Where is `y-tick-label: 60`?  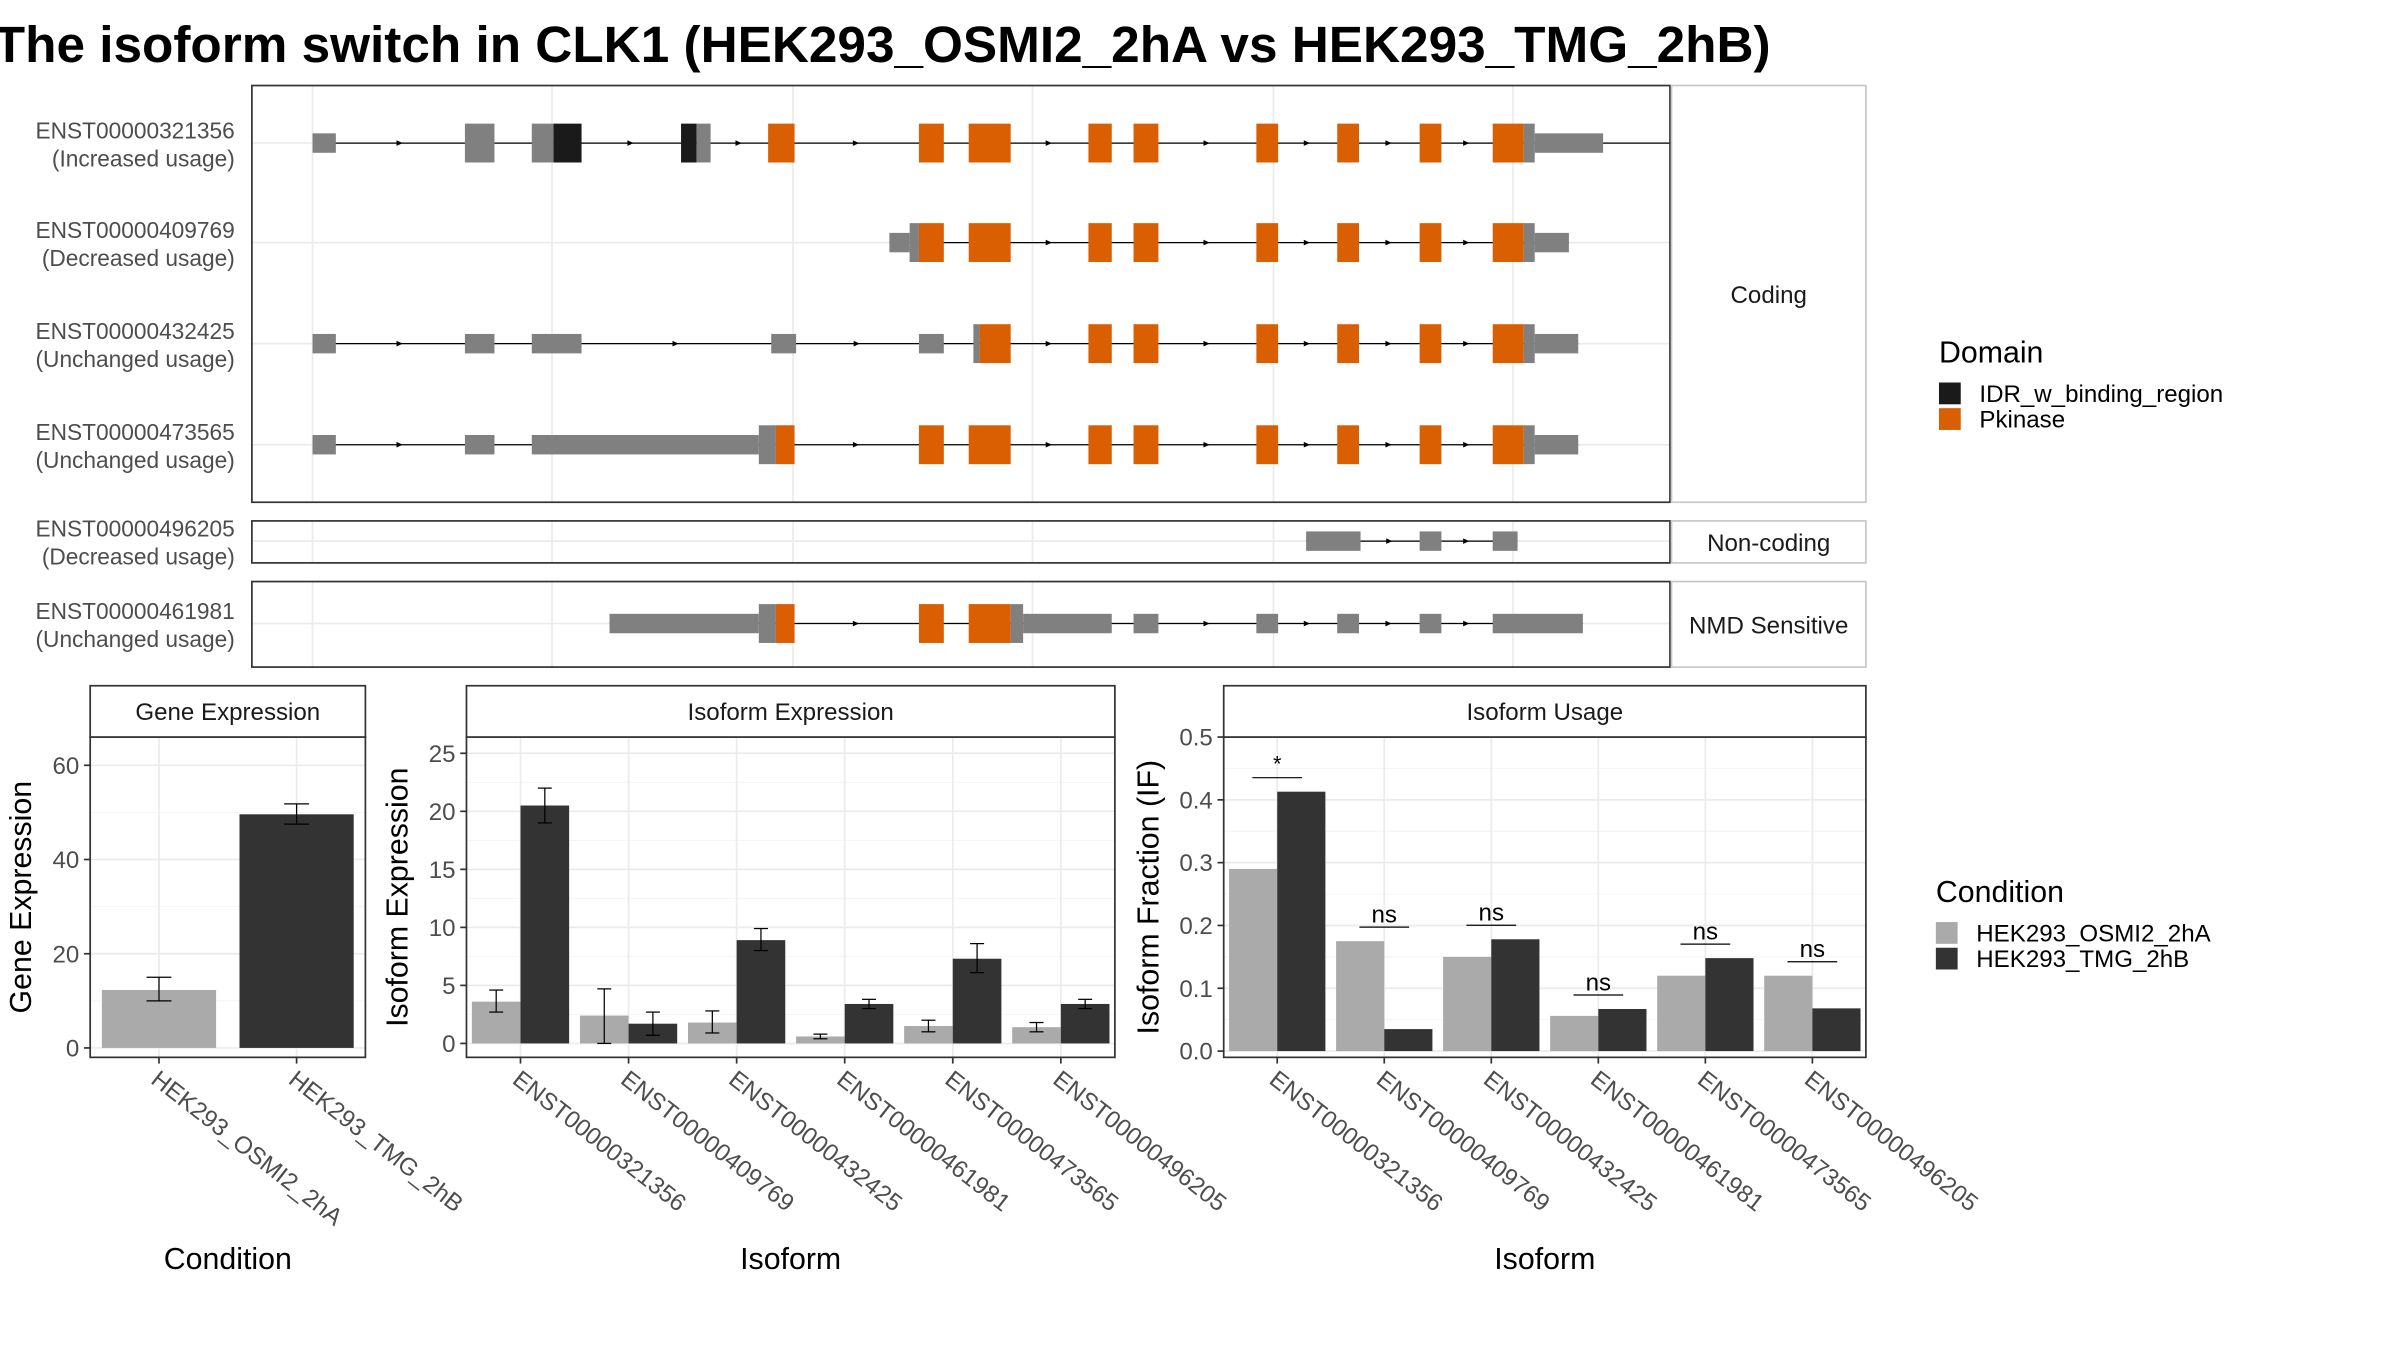
y-tick-label: 60 is located at coordinates (65, 766).